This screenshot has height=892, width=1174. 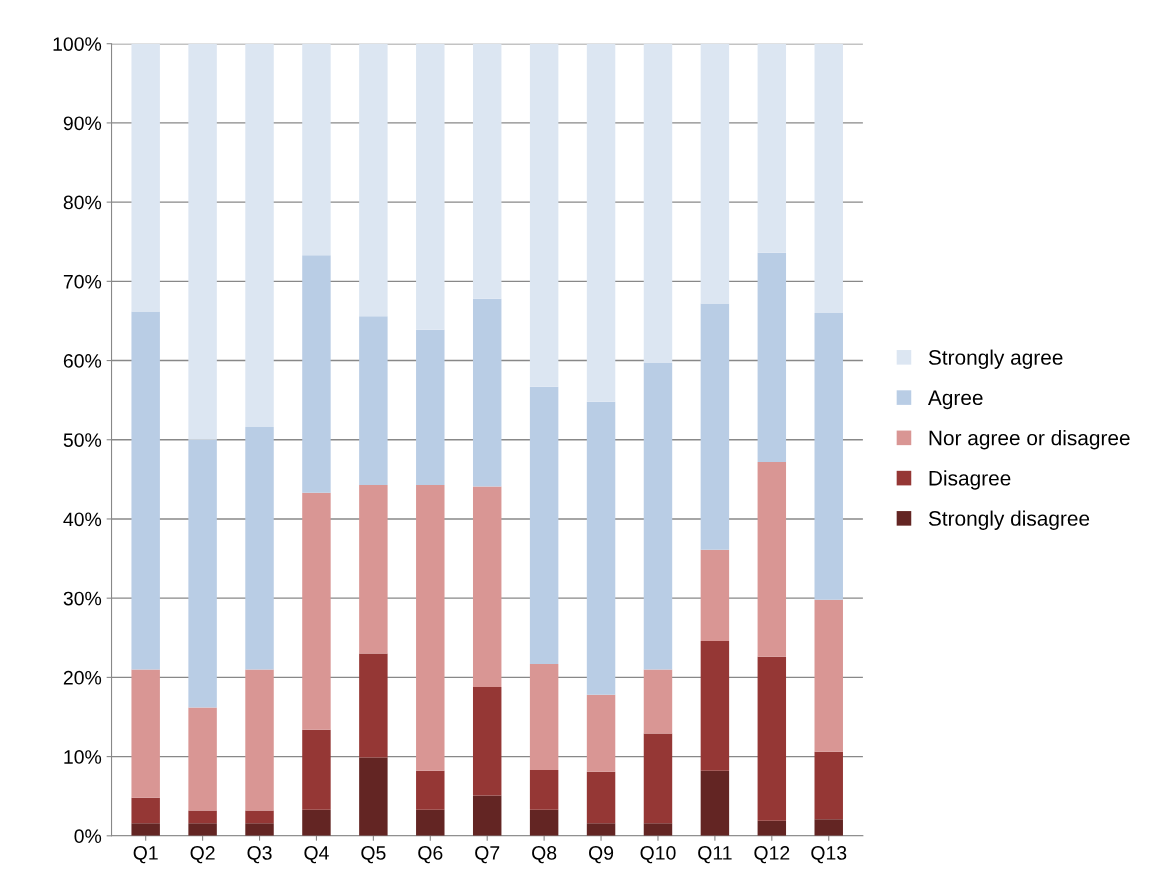 I want to click on x-tick-label: Q11, so click(x=715, y=855).